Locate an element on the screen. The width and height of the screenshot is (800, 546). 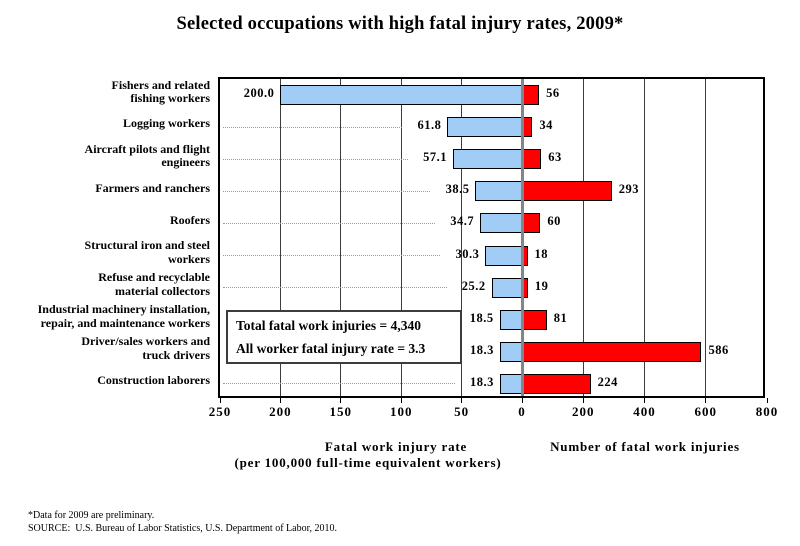
rate-value-label: 30.3 is located at coordinates (467, 253).